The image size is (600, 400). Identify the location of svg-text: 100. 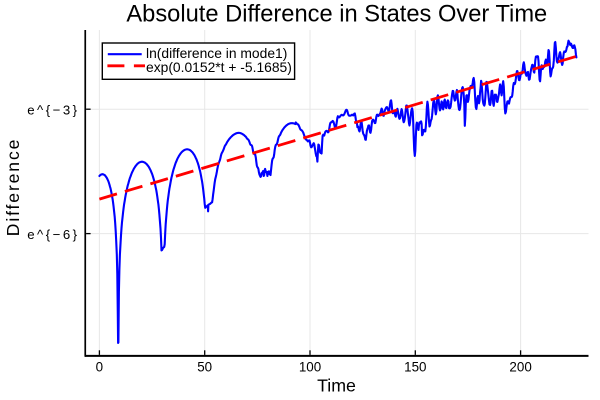
(310, 366).